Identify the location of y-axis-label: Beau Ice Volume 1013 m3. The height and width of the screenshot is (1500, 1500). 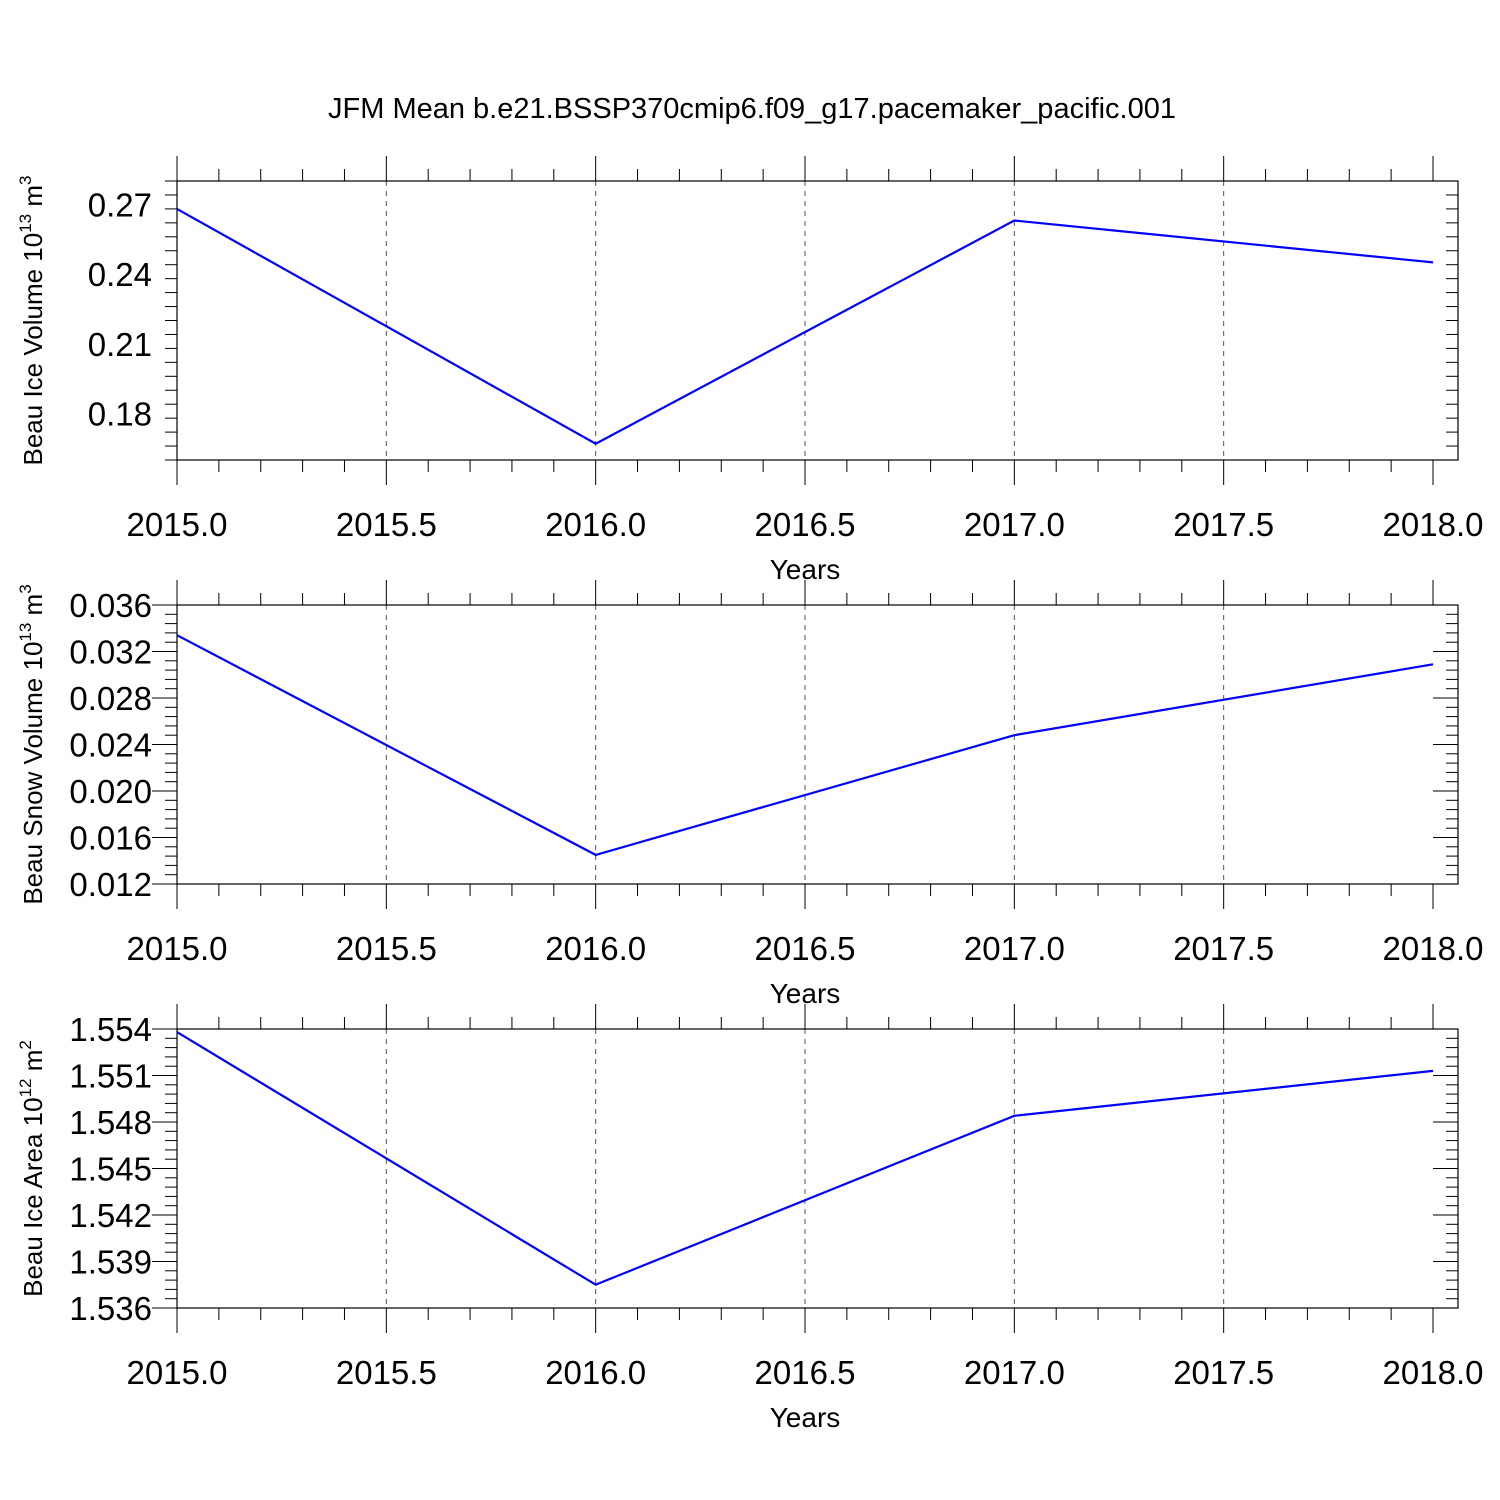
(32, 321).